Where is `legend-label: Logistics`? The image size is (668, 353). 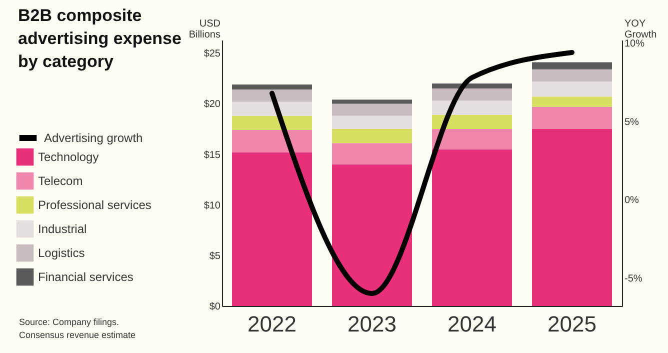
legend-label: Logistics is located at coordinates (61, 253).